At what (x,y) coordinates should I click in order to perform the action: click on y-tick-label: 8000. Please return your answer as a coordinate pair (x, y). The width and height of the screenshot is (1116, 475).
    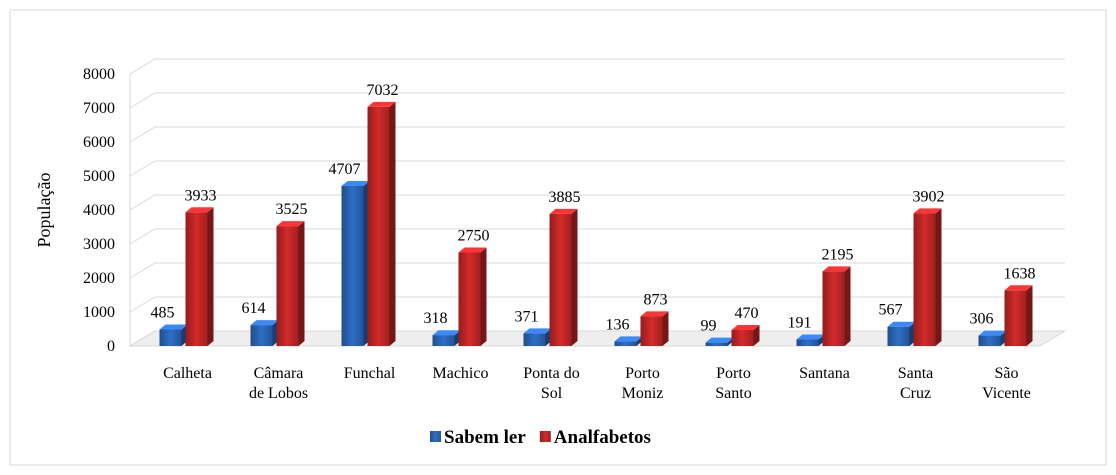
    Looking at the image, I should click on (99, 74).